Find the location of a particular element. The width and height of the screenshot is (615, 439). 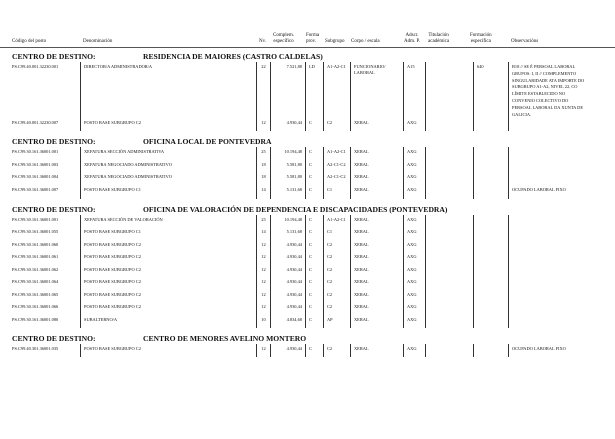

cell-code: PS.C99.40.001.32230.001 is located at coordinates (35, 66).